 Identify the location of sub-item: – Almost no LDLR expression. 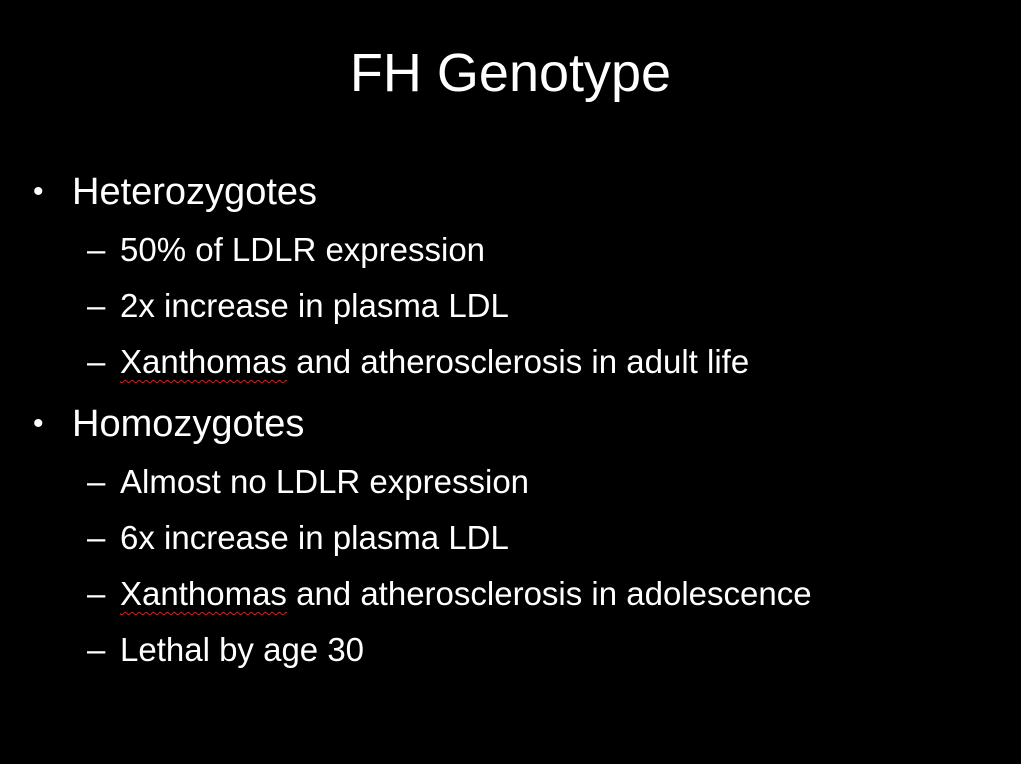
(308, 482).